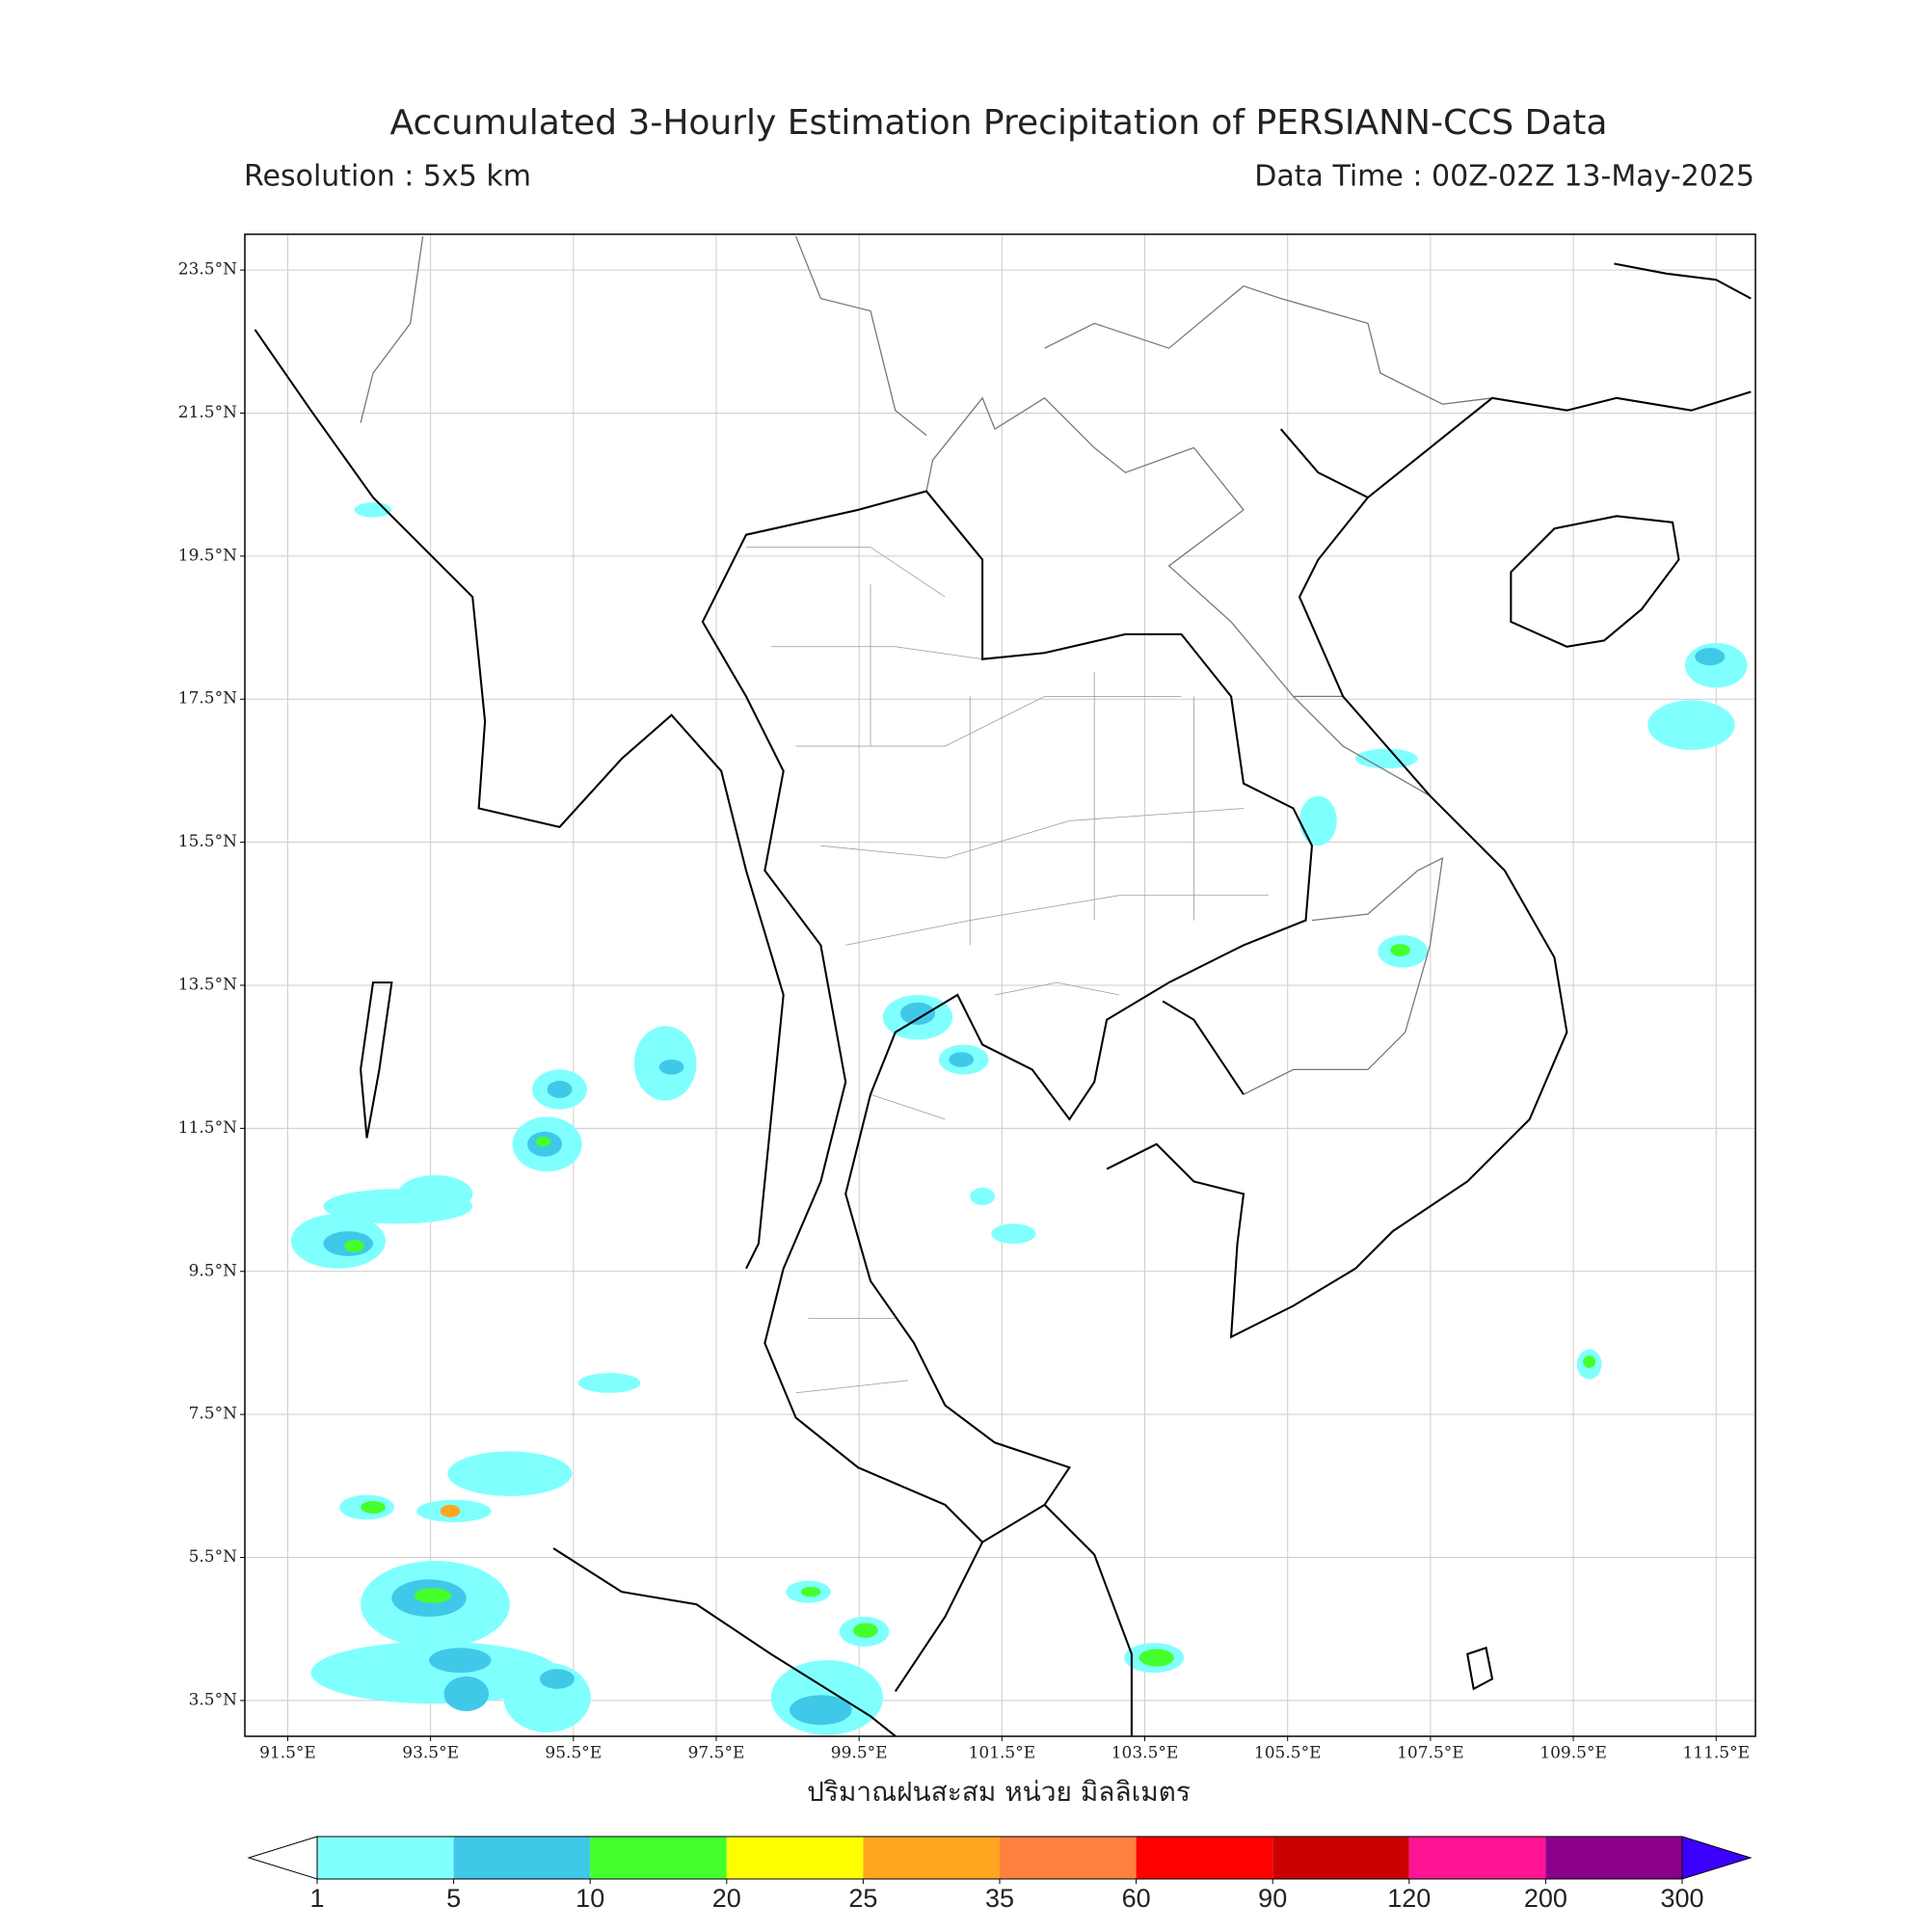 Image resolution: width=1928 pixels, height=1932 pixels. Describe the element at coordinates (999, 1792) in the screenshot. I see `x-axis-label: ปริมาณฝนสะสม หน่วย มิลลิเมตร` at that location.